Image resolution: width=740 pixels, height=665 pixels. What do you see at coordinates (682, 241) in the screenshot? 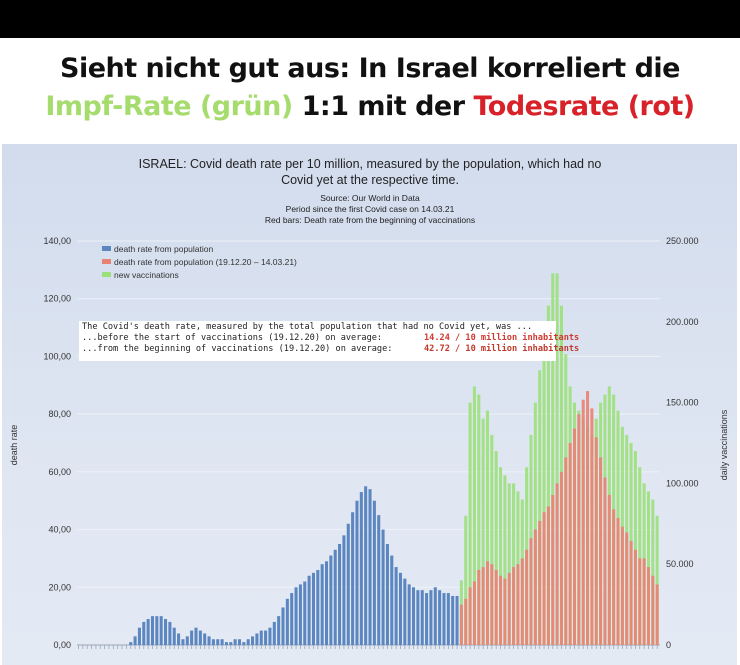
I see `y2-tick-label: 250.000` at bounding box center [682, 241].